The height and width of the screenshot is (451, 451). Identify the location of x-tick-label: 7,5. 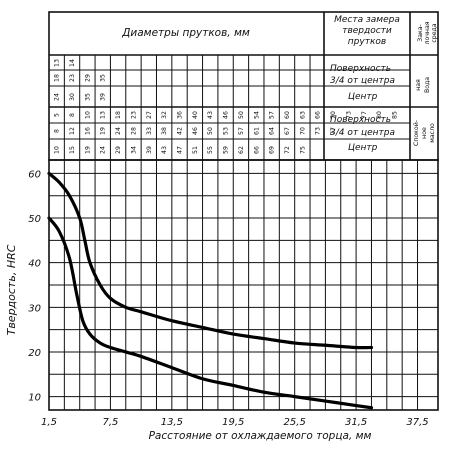
(110, 422).